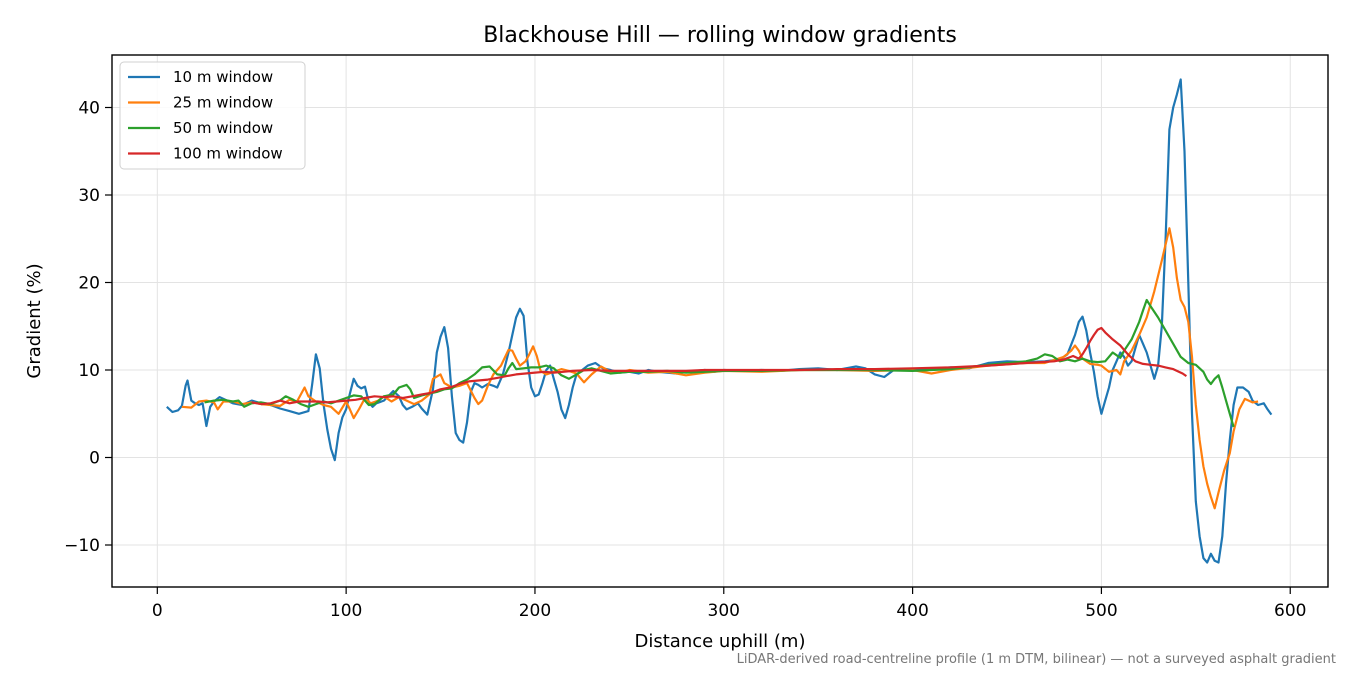 The image size is (1350, 675). I want to click on legend-label: 10 m window, so click(223, 77).